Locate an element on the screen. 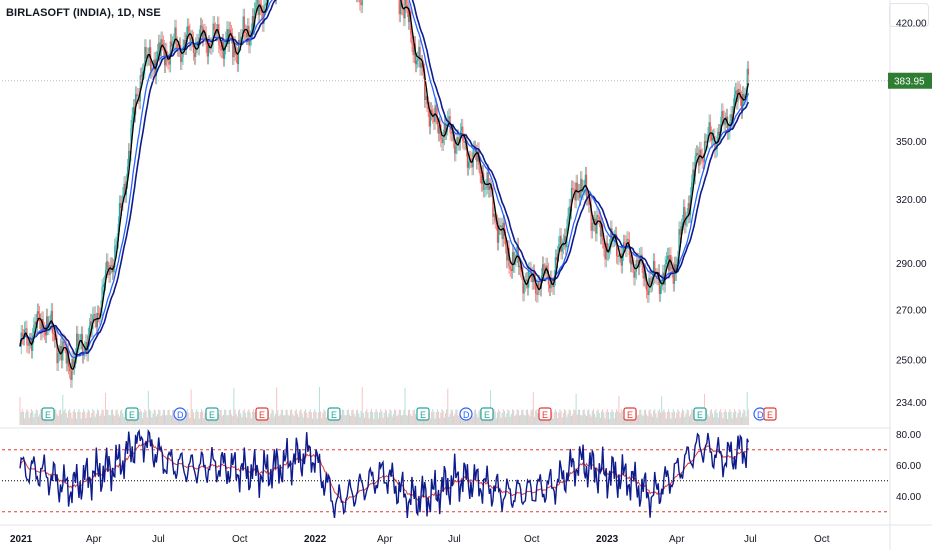  event-label: D is located at coordinates (466, 415).